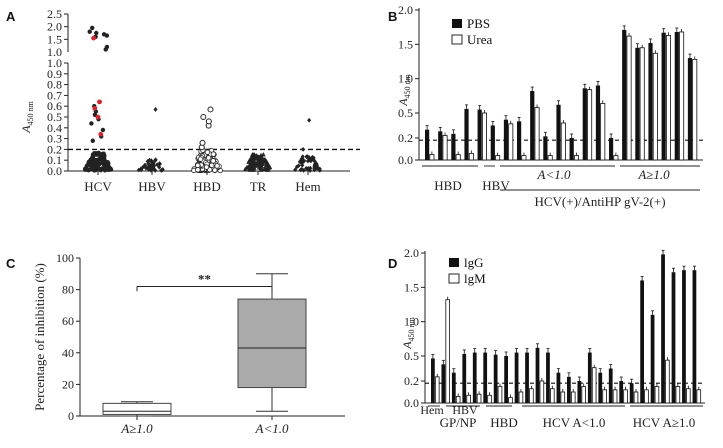 The height and width of the screenshot is (448, 723). What do you see at coordinates (454, 278) in the screenshot?
I see `d-legend-swatch-igm` at bounding box center [454, 278].